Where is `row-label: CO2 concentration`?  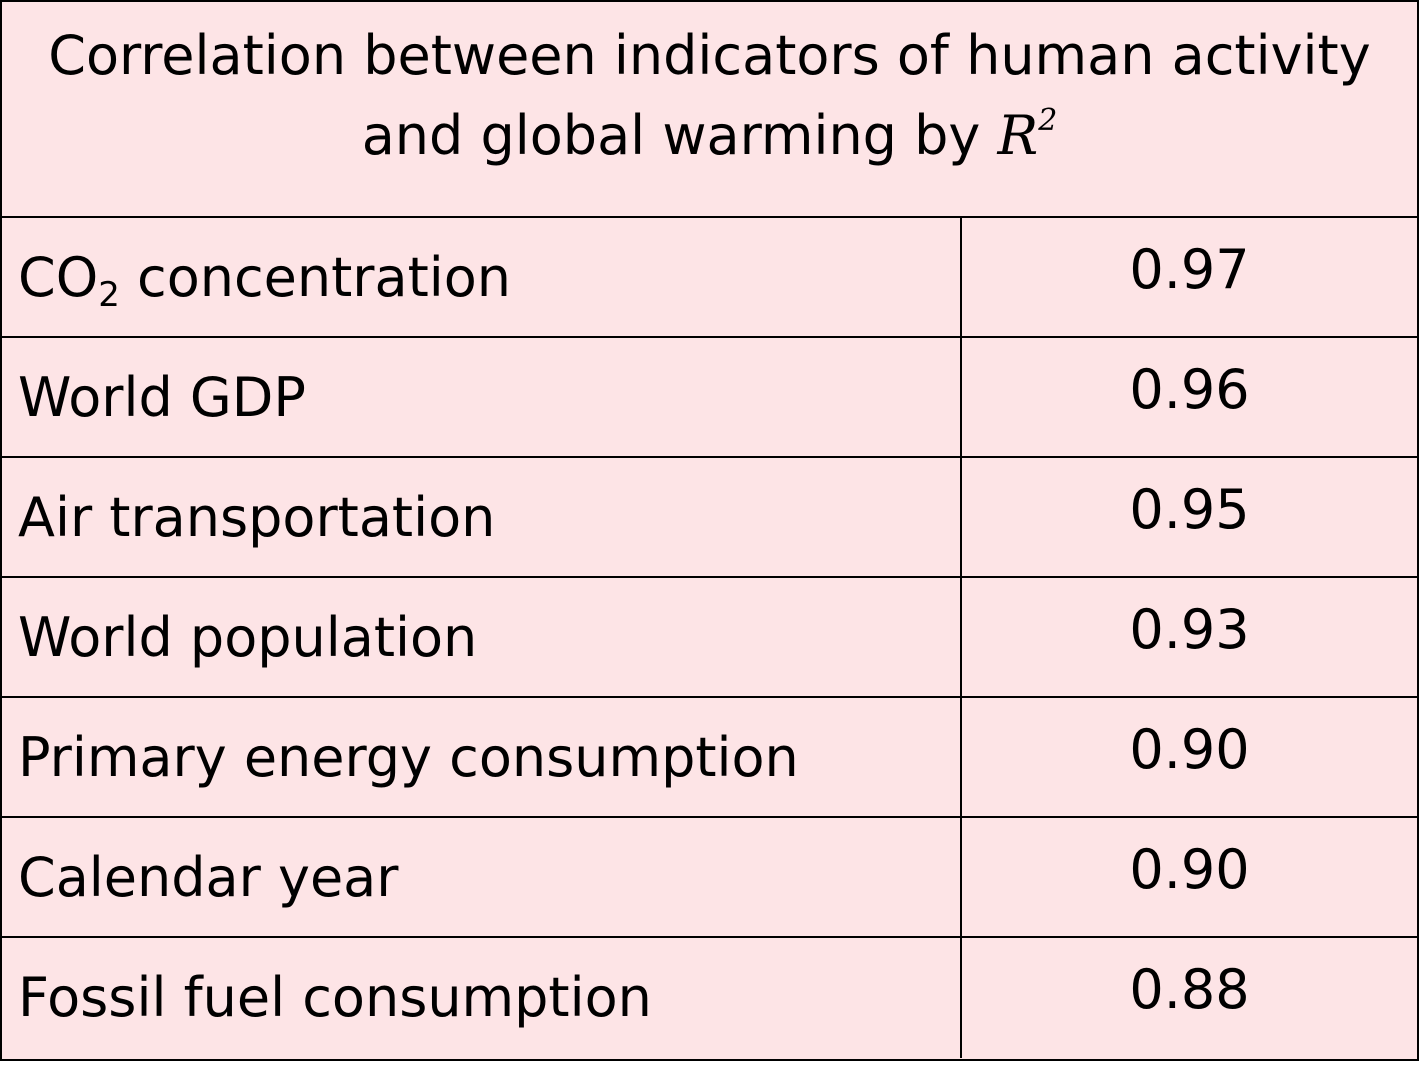 row-label: CO2 concentration is located at coordinates (482, 277).